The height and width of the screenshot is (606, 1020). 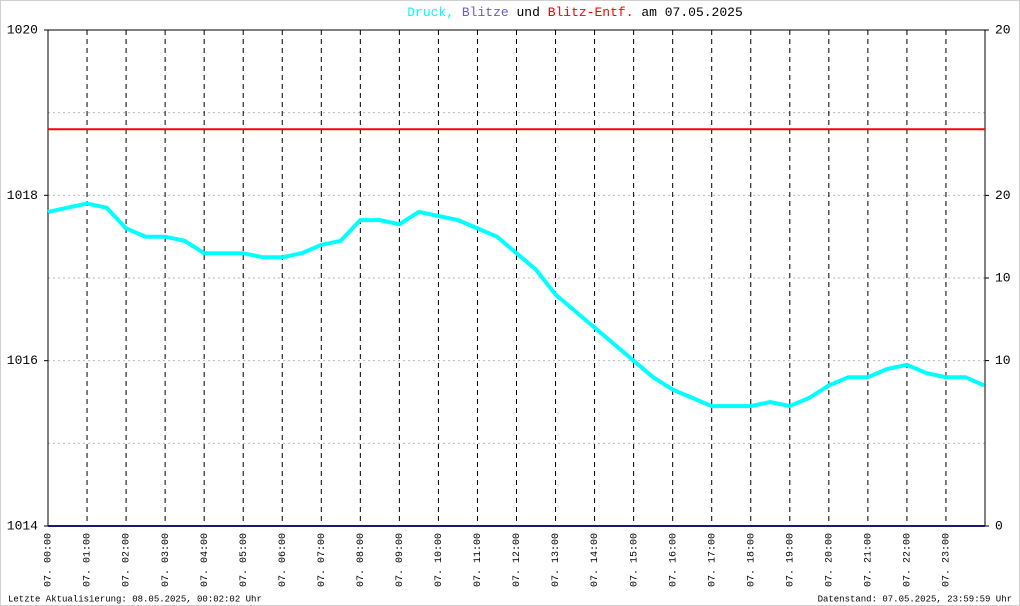 What do you see at coordinates (205, 560) in the screenshot?
I see `x-tick-label: 07. 04:00` at bounding box center [205, 560].